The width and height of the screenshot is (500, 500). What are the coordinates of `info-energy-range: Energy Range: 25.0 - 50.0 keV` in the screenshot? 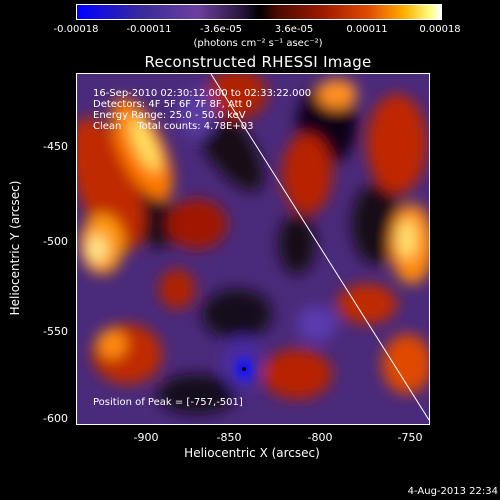 It's located at (169, 115).